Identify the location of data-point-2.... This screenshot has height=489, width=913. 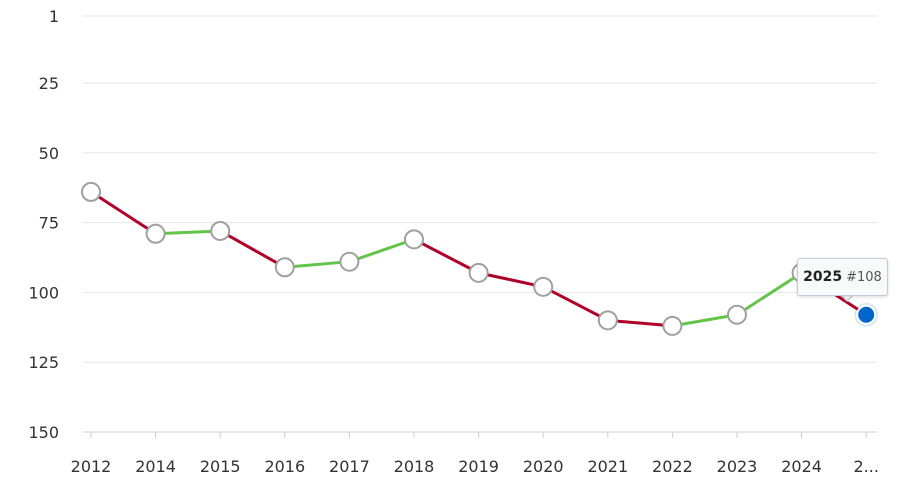
(866, 314).